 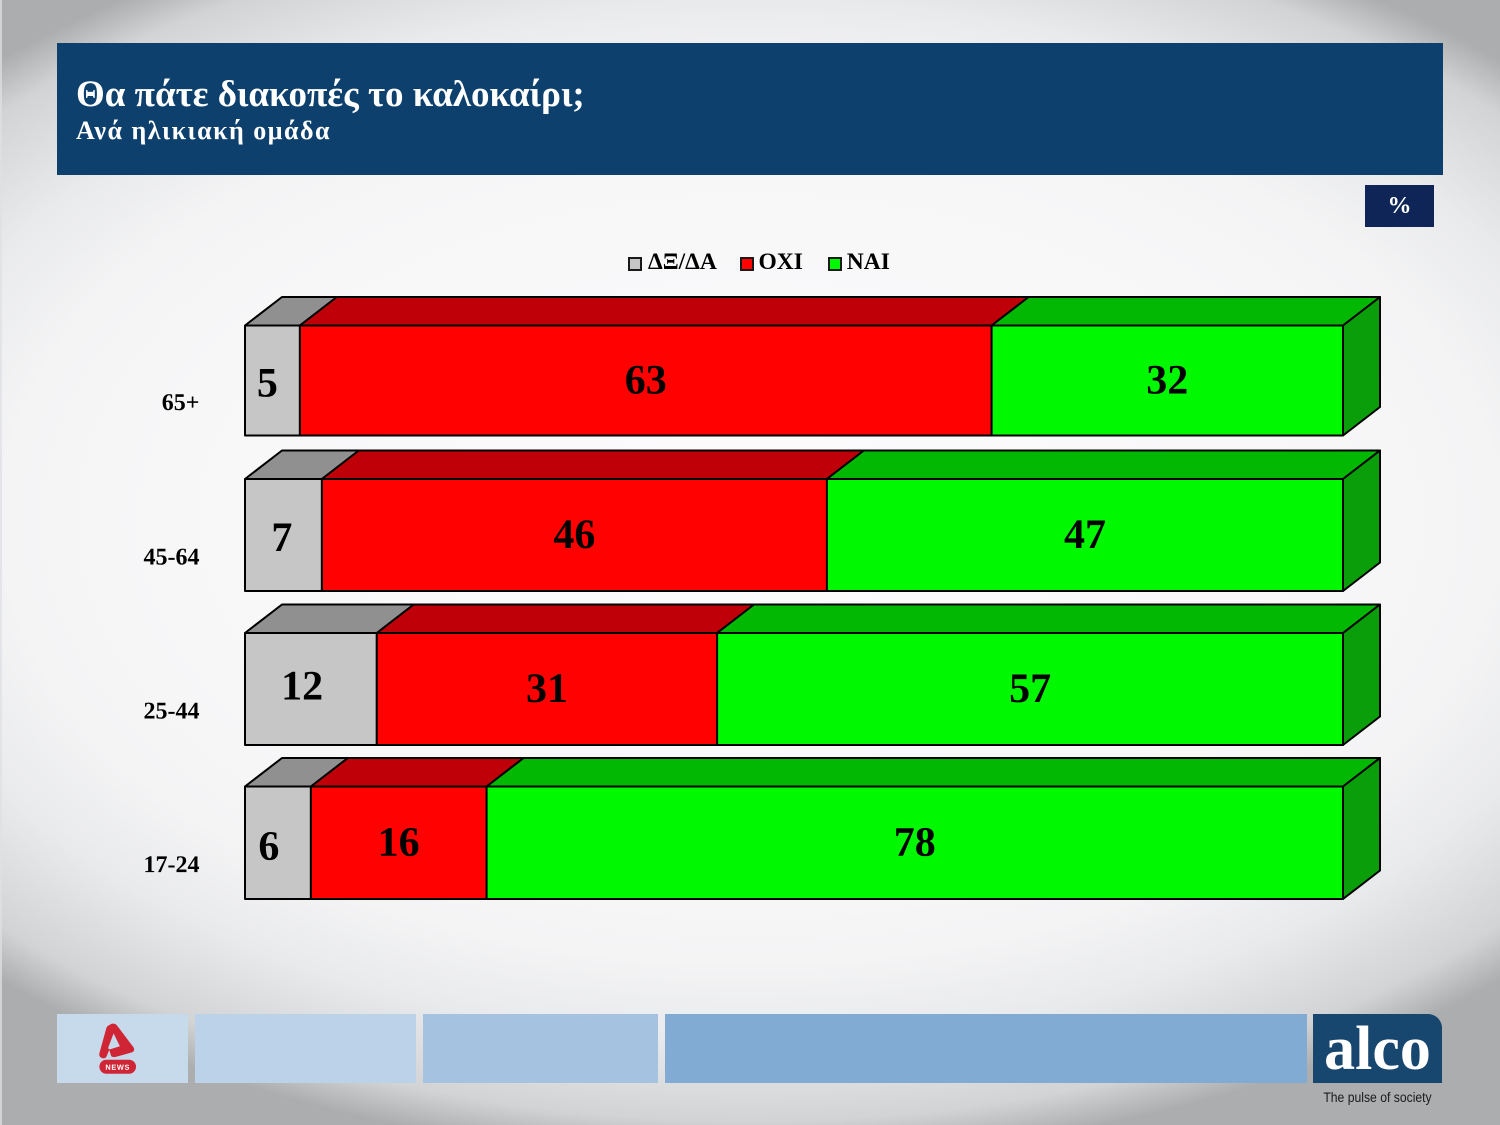 I want to click on svg-text: 12, so click(x=302, y=686).